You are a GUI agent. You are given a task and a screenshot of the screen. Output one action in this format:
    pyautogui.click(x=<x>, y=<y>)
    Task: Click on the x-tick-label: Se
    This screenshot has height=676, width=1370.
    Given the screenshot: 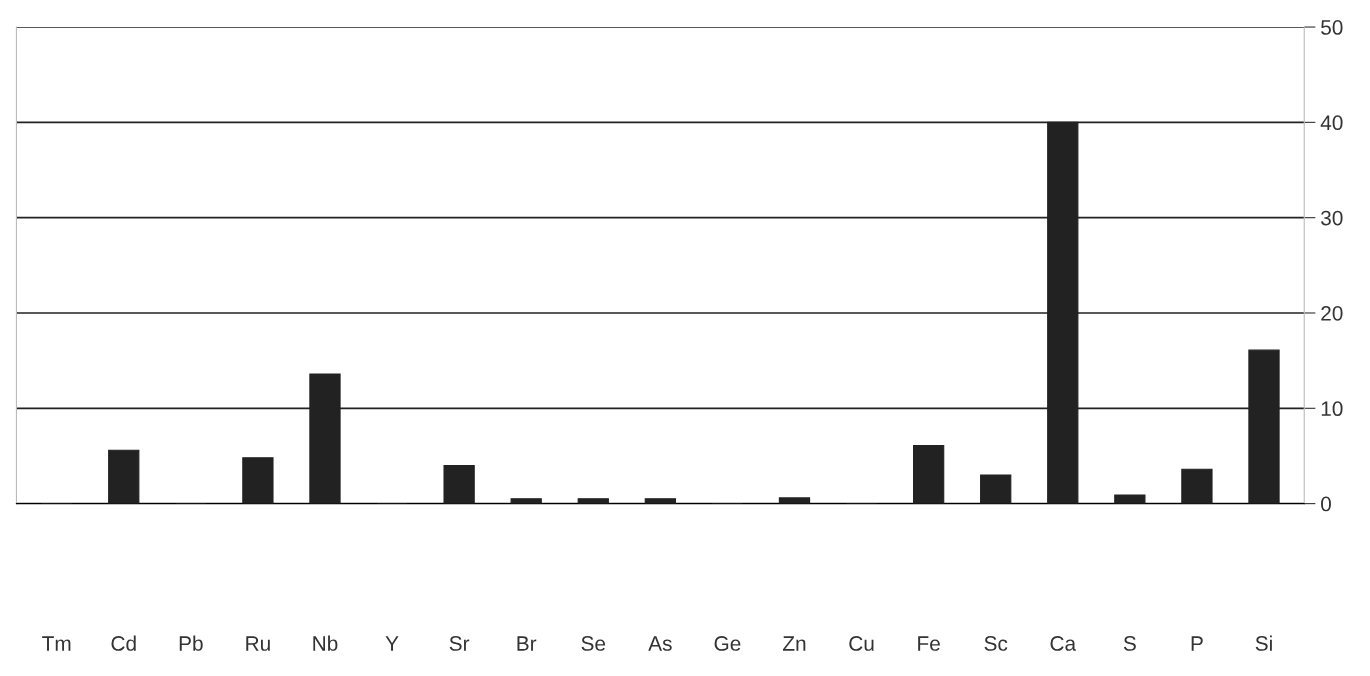 What is the action you would take?
    pyautogui.click(x=593, y=643)
    